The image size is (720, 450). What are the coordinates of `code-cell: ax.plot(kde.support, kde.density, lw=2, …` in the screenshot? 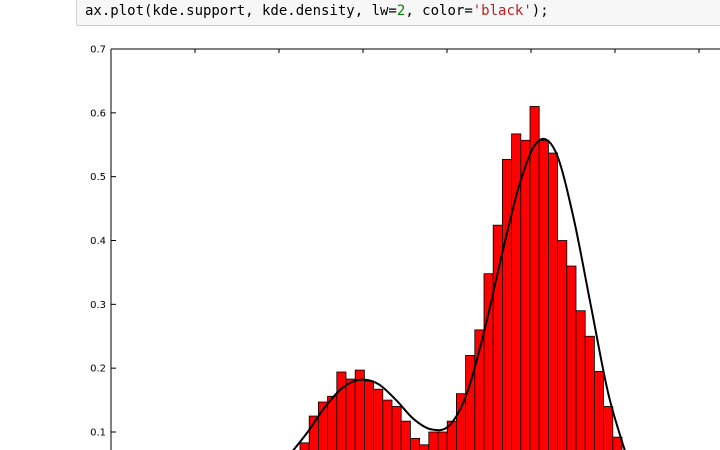 It's located at (398, 13).